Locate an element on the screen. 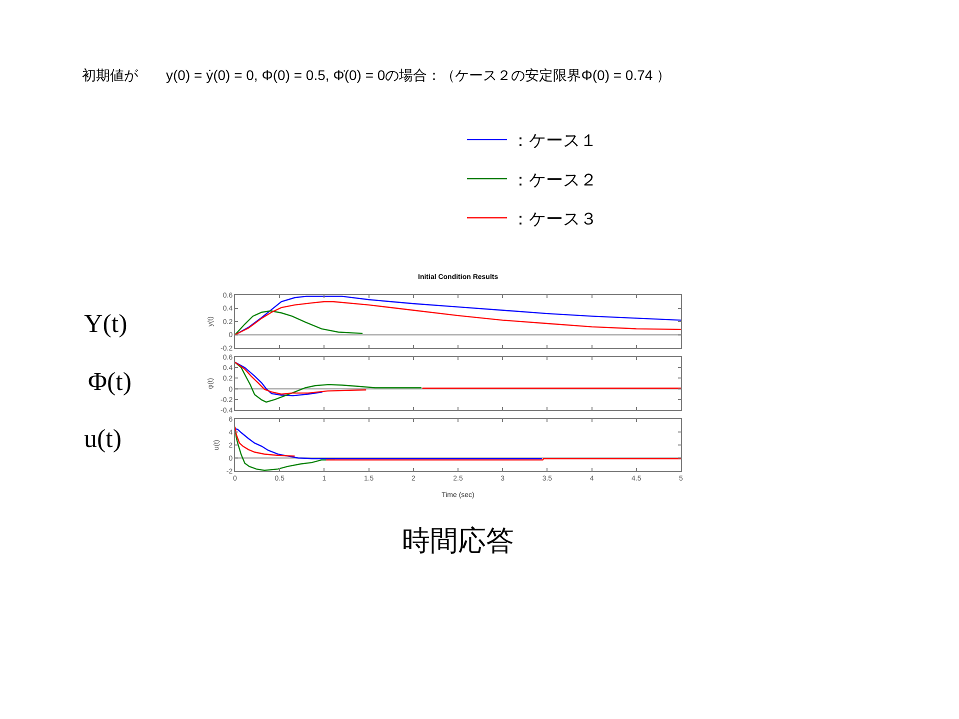  legend-label: ：ケース１ is located at coordinates (554, 140).